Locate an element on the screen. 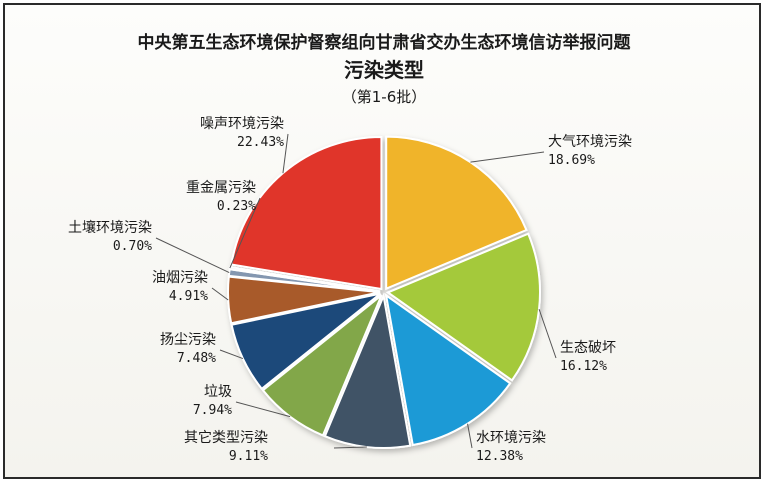  slice-value-label: 4.91% is located at coordinates (188, 296).